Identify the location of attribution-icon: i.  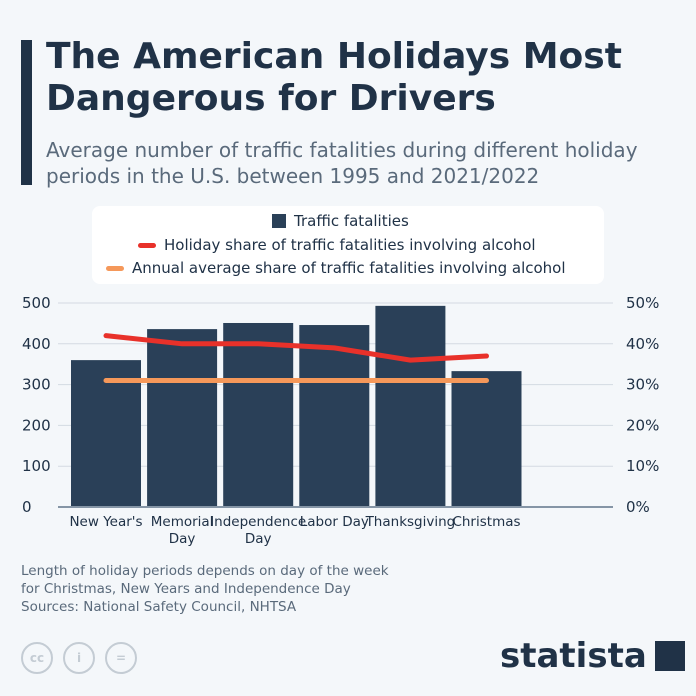
(79, 658).